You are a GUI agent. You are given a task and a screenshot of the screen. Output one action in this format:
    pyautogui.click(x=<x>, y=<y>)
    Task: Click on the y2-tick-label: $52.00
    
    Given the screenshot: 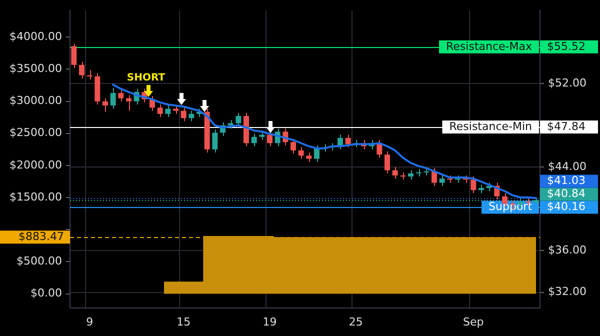 What is the action you would take?
    pyautogui.click(x=567, y=83)
    